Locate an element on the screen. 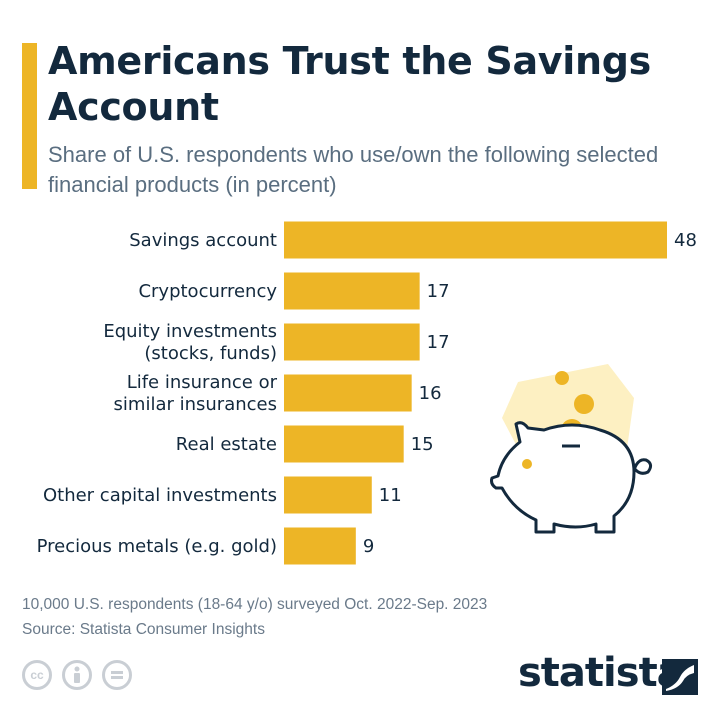 The width and height of the screenshot is (720, 720). license-icons: cc is located at coordinates (77, 675).